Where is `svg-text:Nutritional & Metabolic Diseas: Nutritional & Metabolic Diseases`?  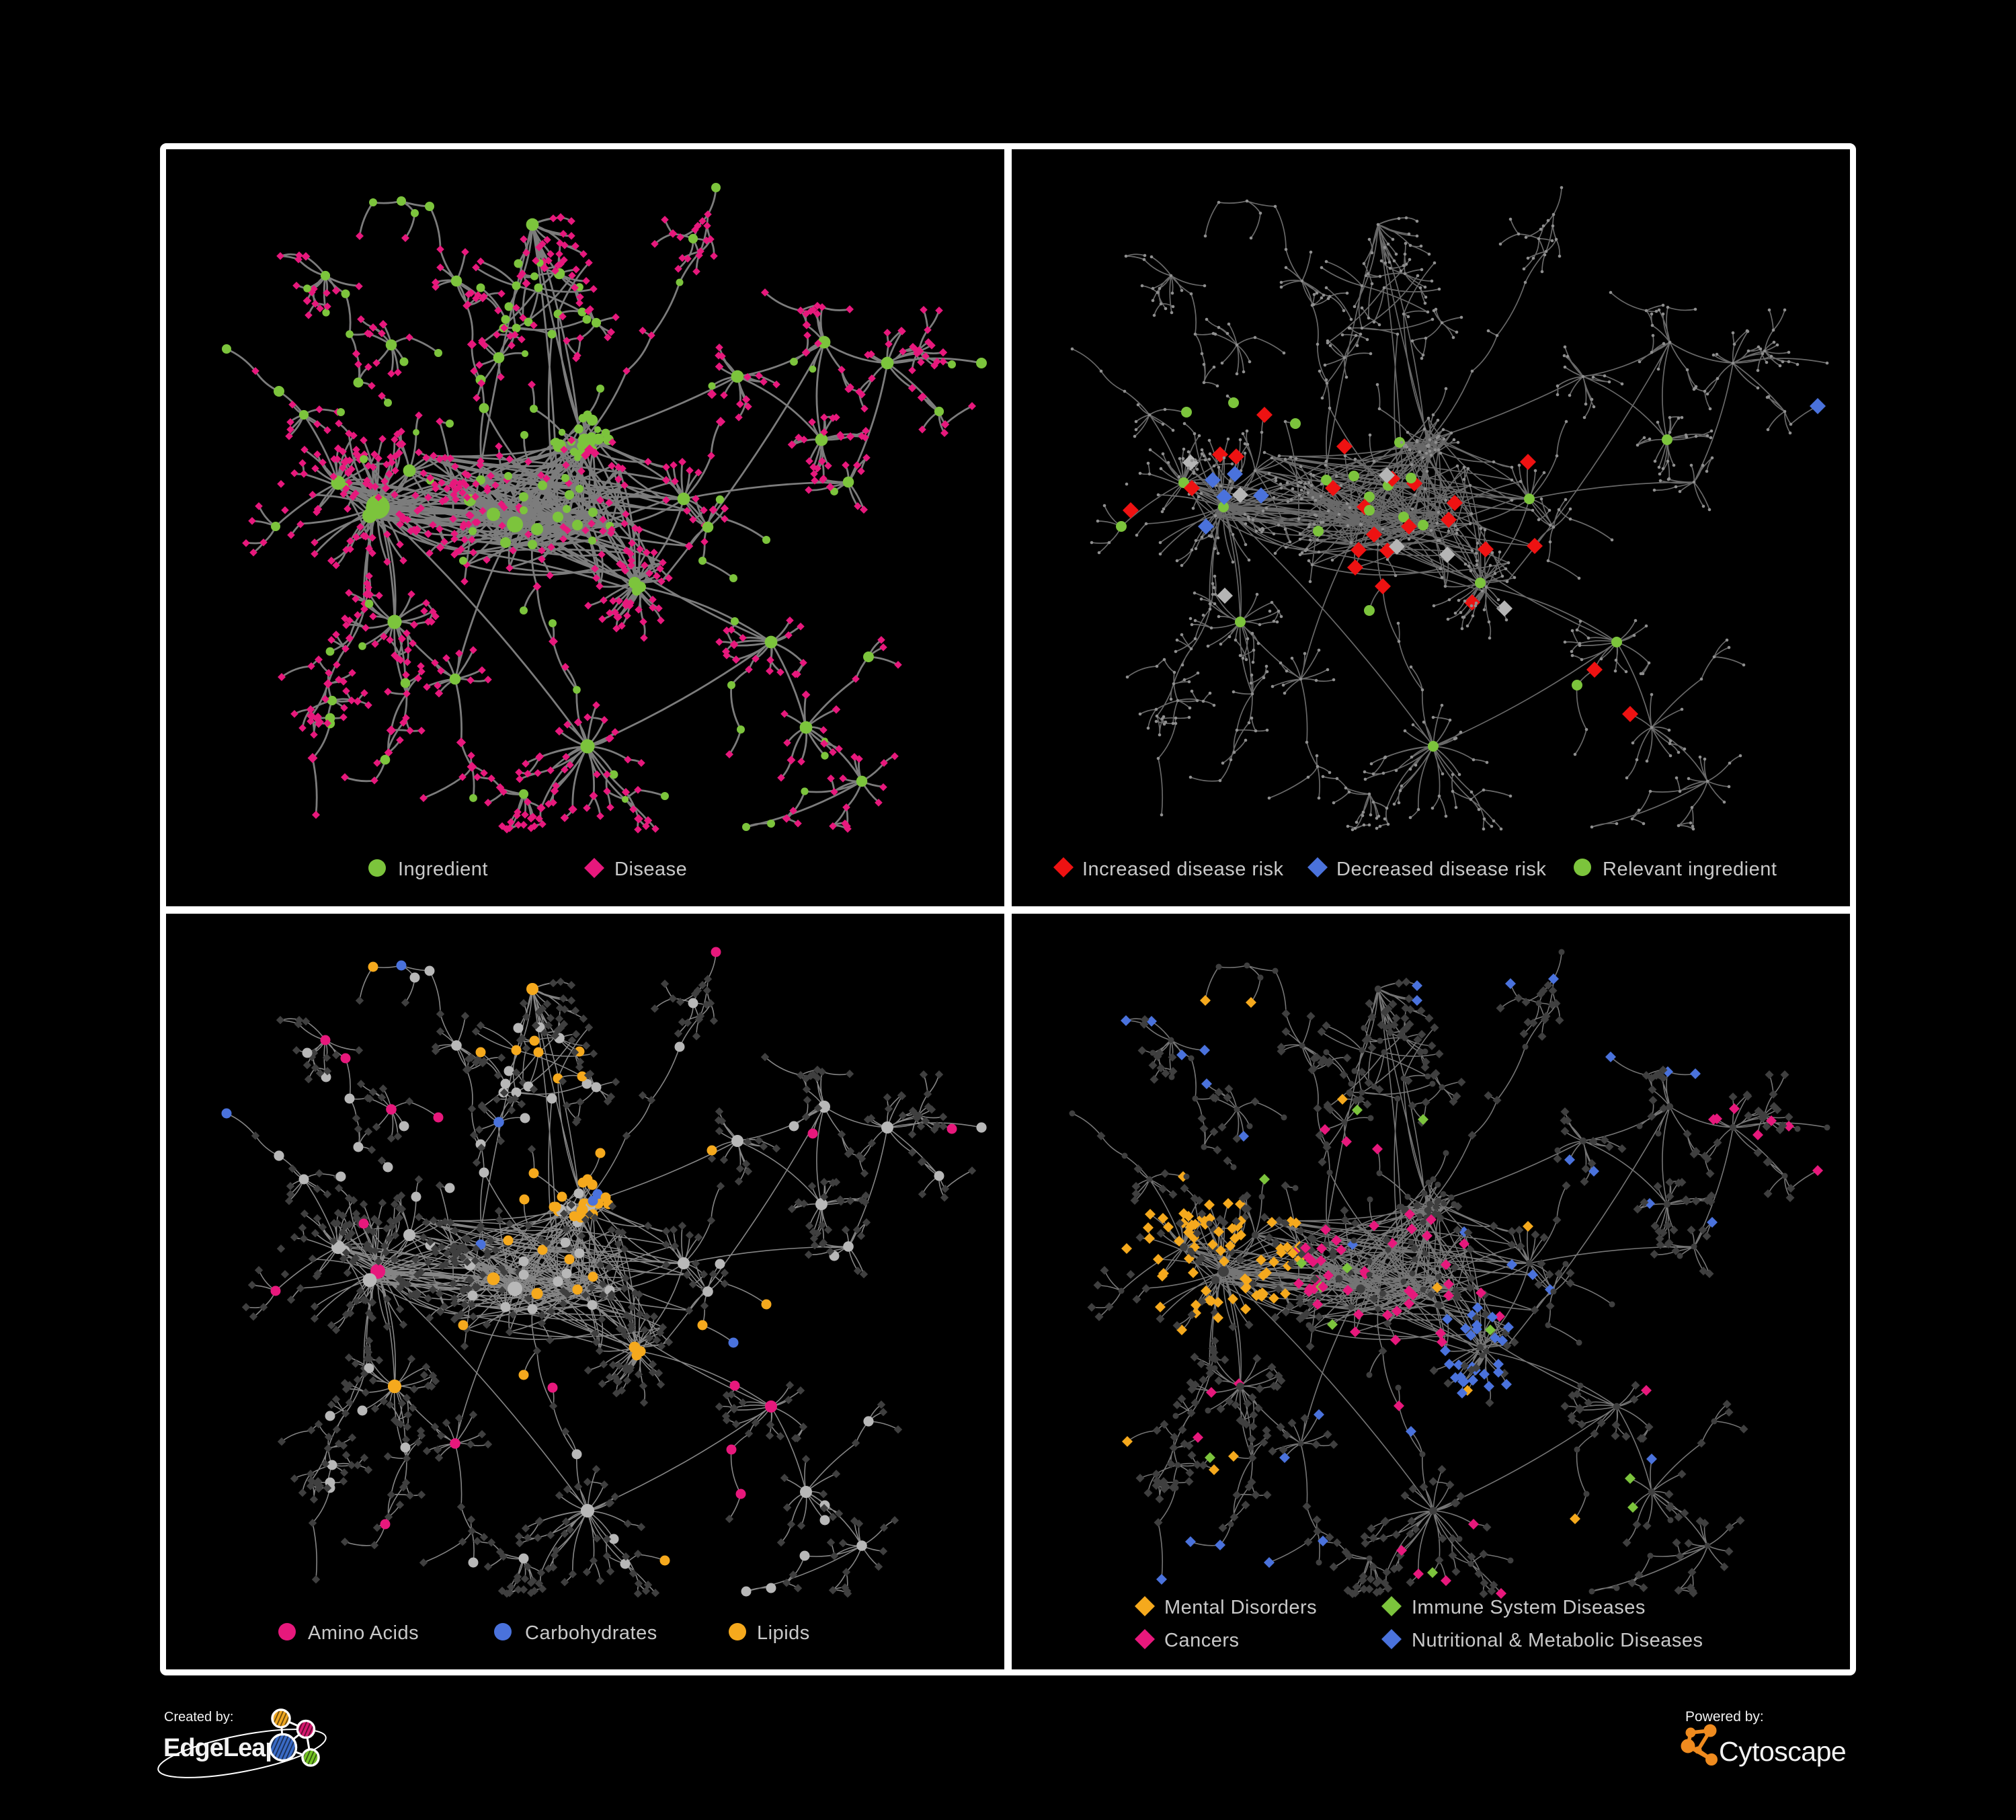 svg-text:Nutritional & Metabolic Diseas: Nutritional & Metabolic Diseases is located at coordinates (1557, 1640).